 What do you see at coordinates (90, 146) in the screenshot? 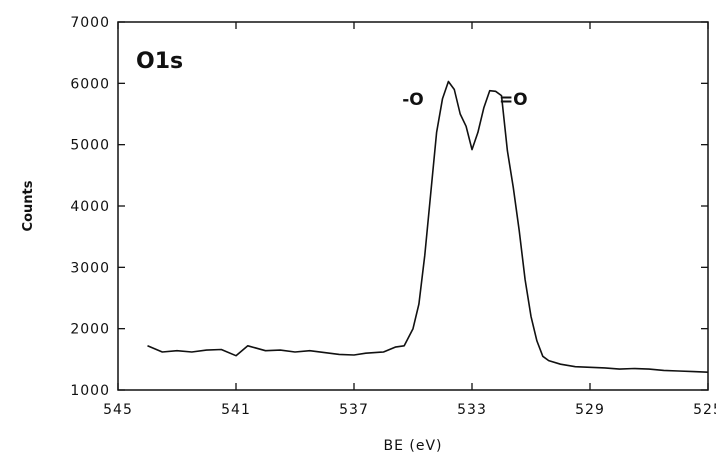
I see `y-tick-label: 5000` at bounding box center [90, 146].